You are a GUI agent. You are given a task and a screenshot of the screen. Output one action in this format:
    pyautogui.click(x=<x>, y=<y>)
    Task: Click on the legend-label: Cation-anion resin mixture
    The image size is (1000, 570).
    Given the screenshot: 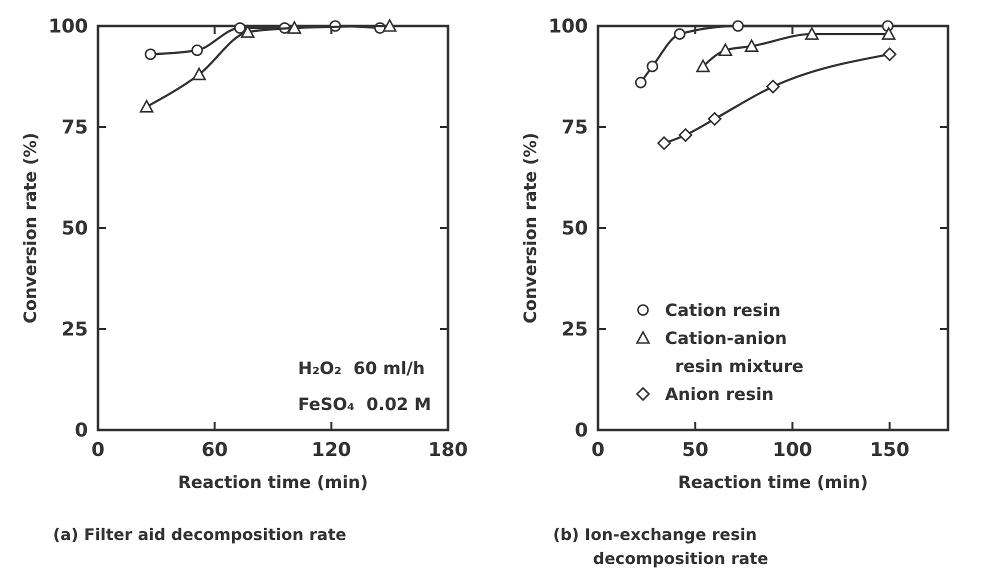 What is the action you would take?
    pyautogui.click(x=734, y=353)
    